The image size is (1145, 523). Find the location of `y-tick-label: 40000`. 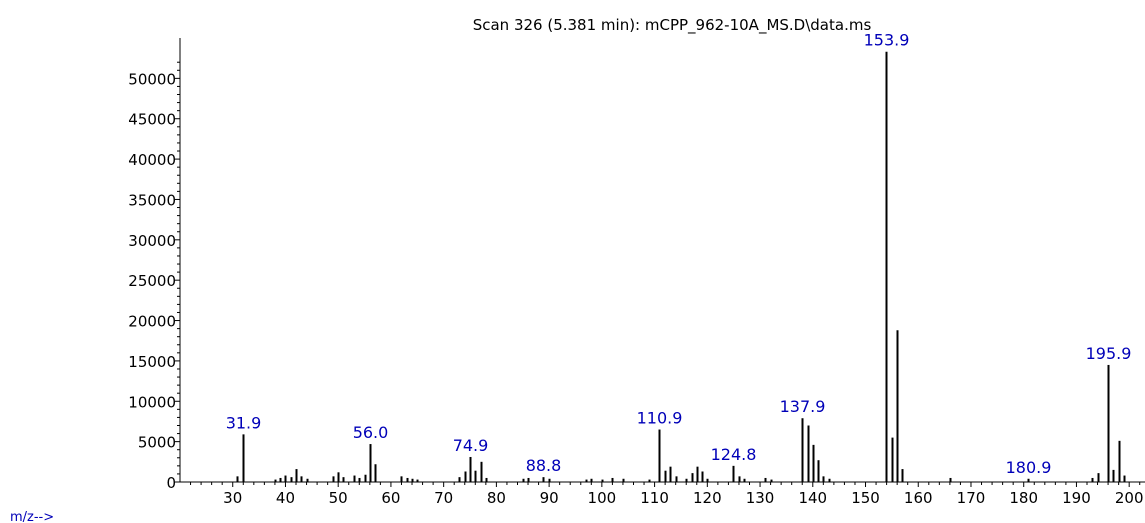

y-tick-label: 40000 is located at coordinates (152, 160).